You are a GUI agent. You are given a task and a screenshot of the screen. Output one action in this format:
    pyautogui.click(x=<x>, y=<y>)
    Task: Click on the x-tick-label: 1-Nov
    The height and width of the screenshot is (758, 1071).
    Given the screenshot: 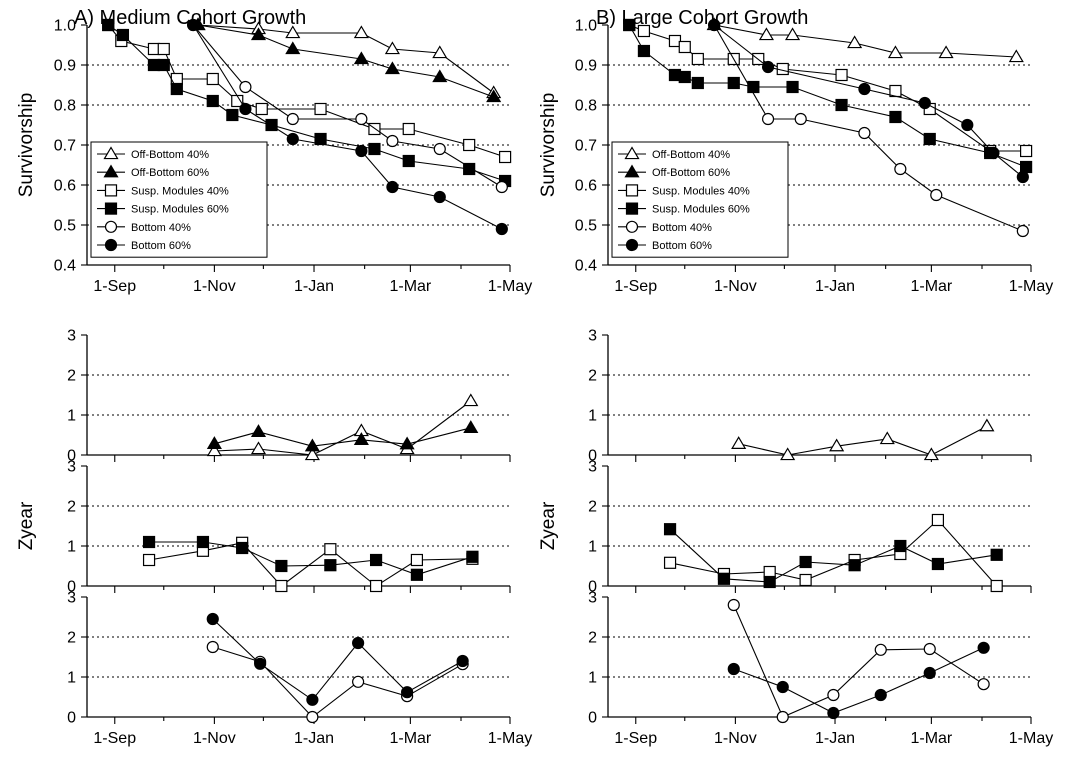 What is the action you would take?
    pyautogui.click(x=735, y=738)
    